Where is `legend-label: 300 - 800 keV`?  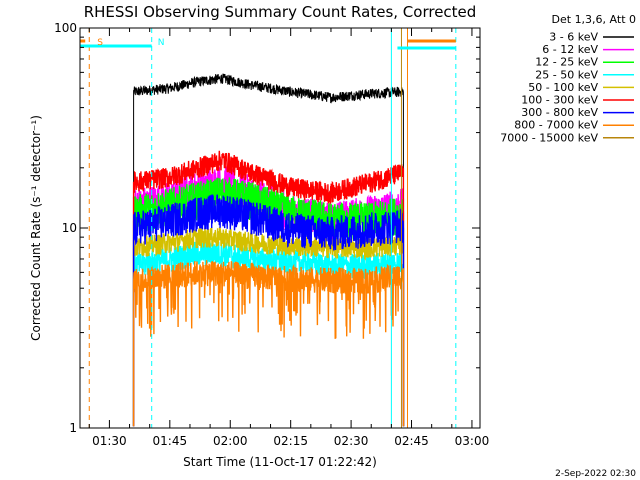
legend-label: 300 - 800 keV is located at coordinates (559, 112).